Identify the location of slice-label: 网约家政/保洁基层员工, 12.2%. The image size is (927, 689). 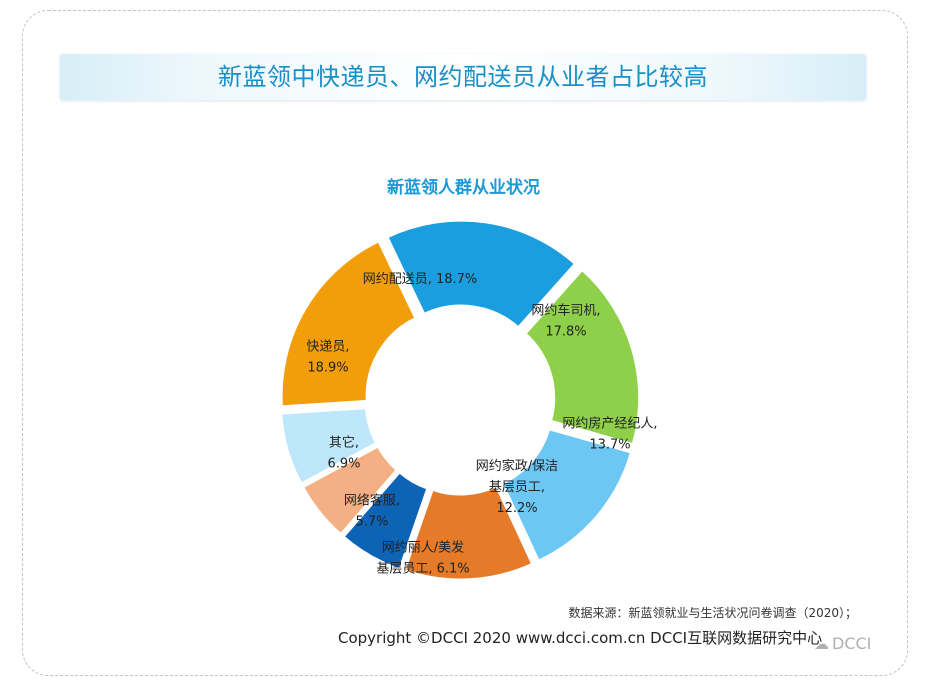
(517, 487).